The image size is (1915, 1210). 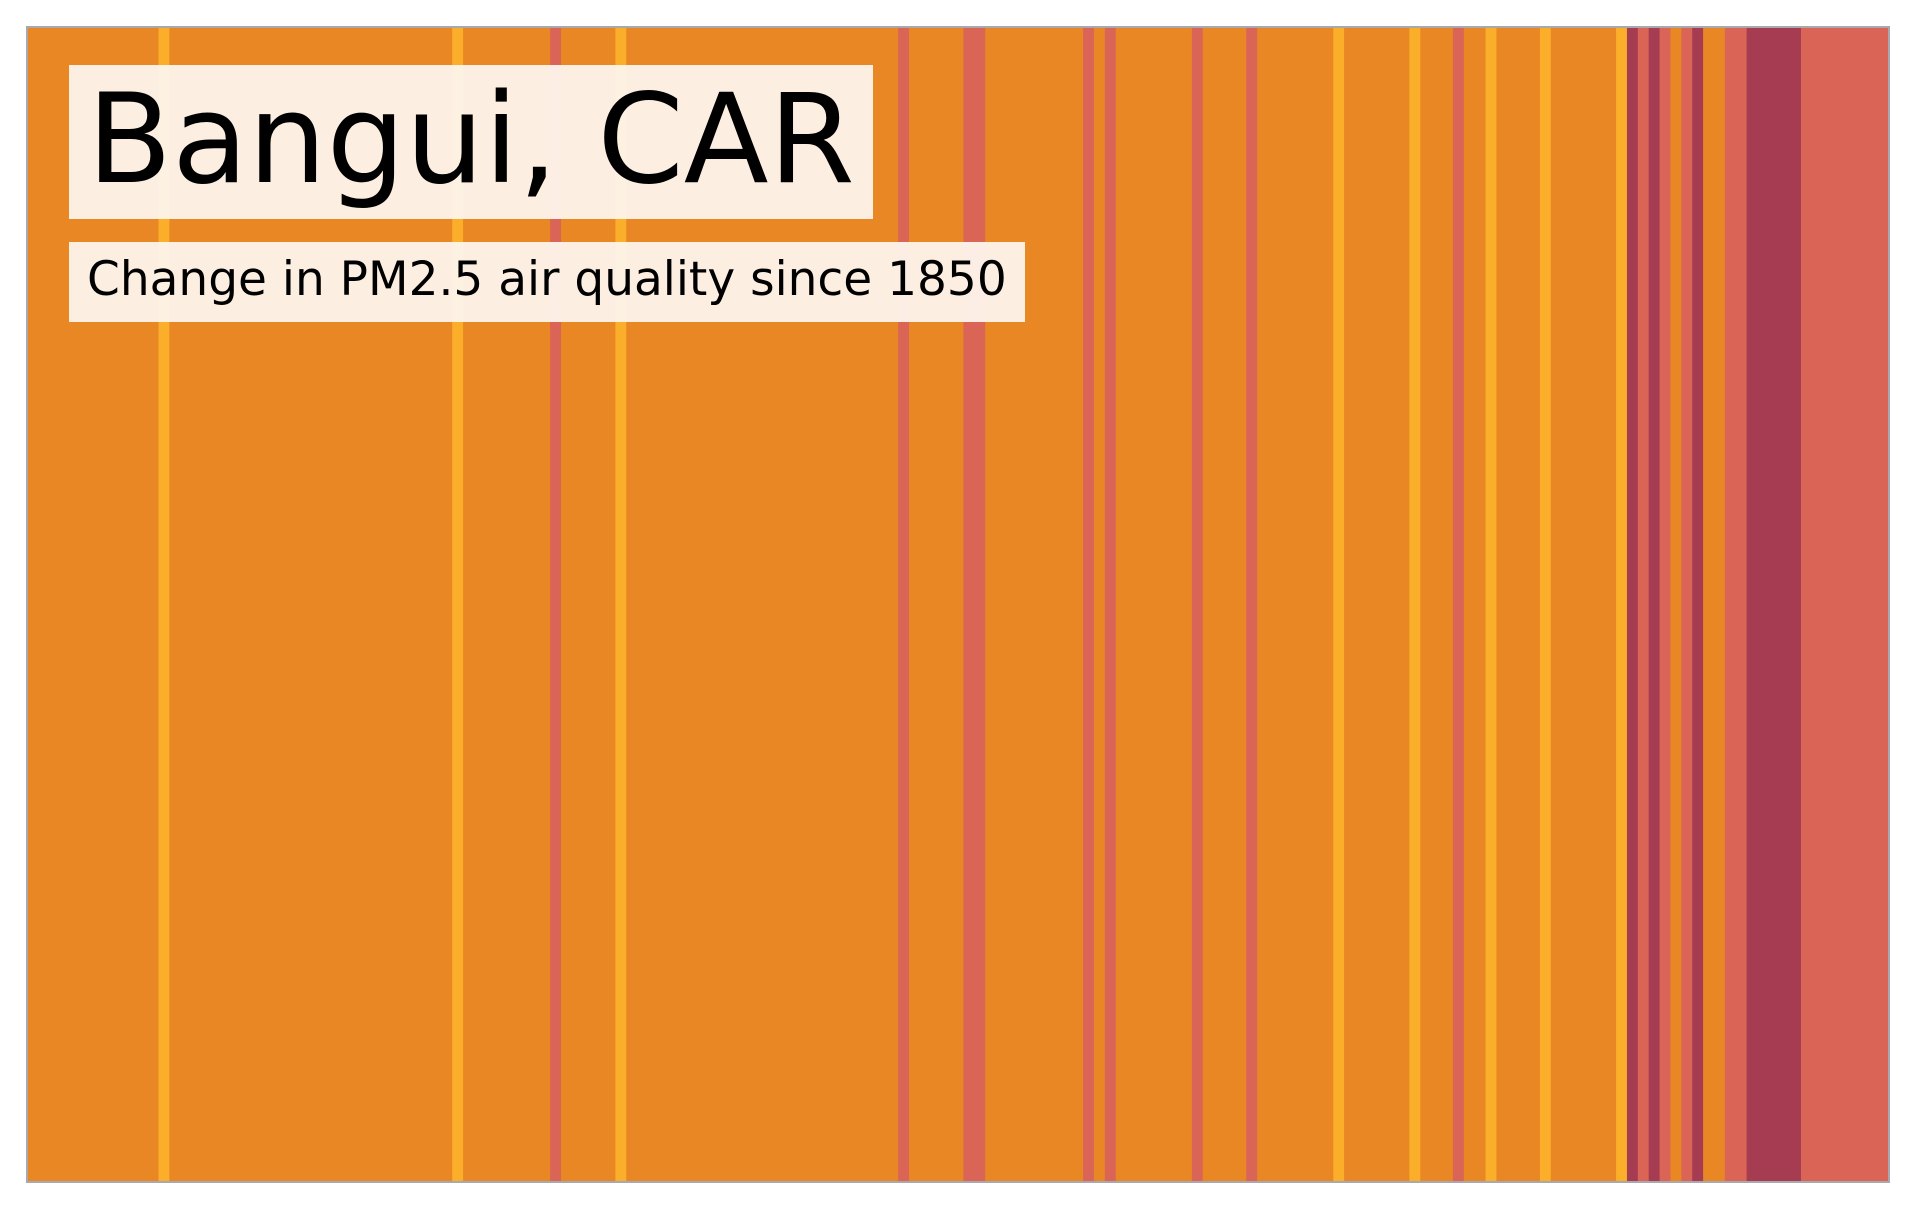 I want to click on stripe-1978, so click(x=1437, y=604).